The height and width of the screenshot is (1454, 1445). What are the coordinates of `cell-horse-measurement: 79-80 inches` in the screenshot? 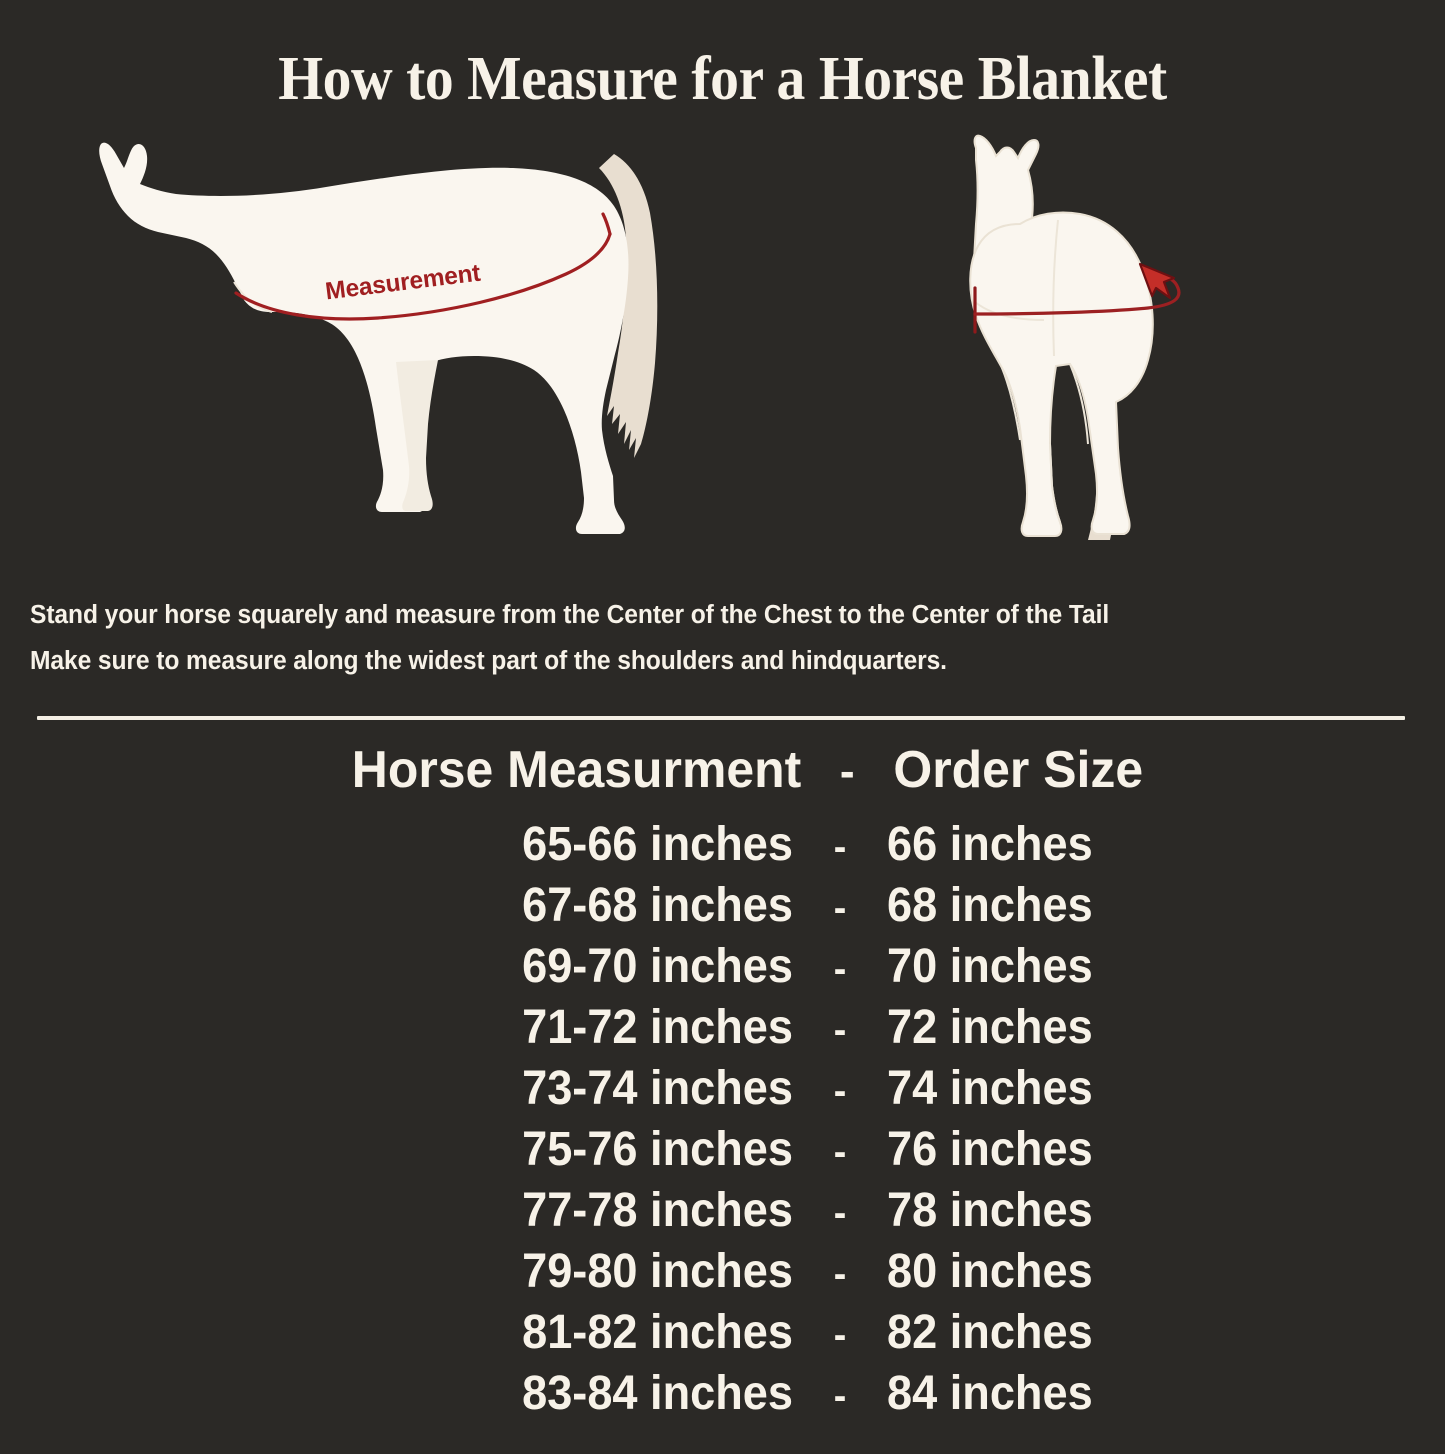 It's located at (657, 1271).